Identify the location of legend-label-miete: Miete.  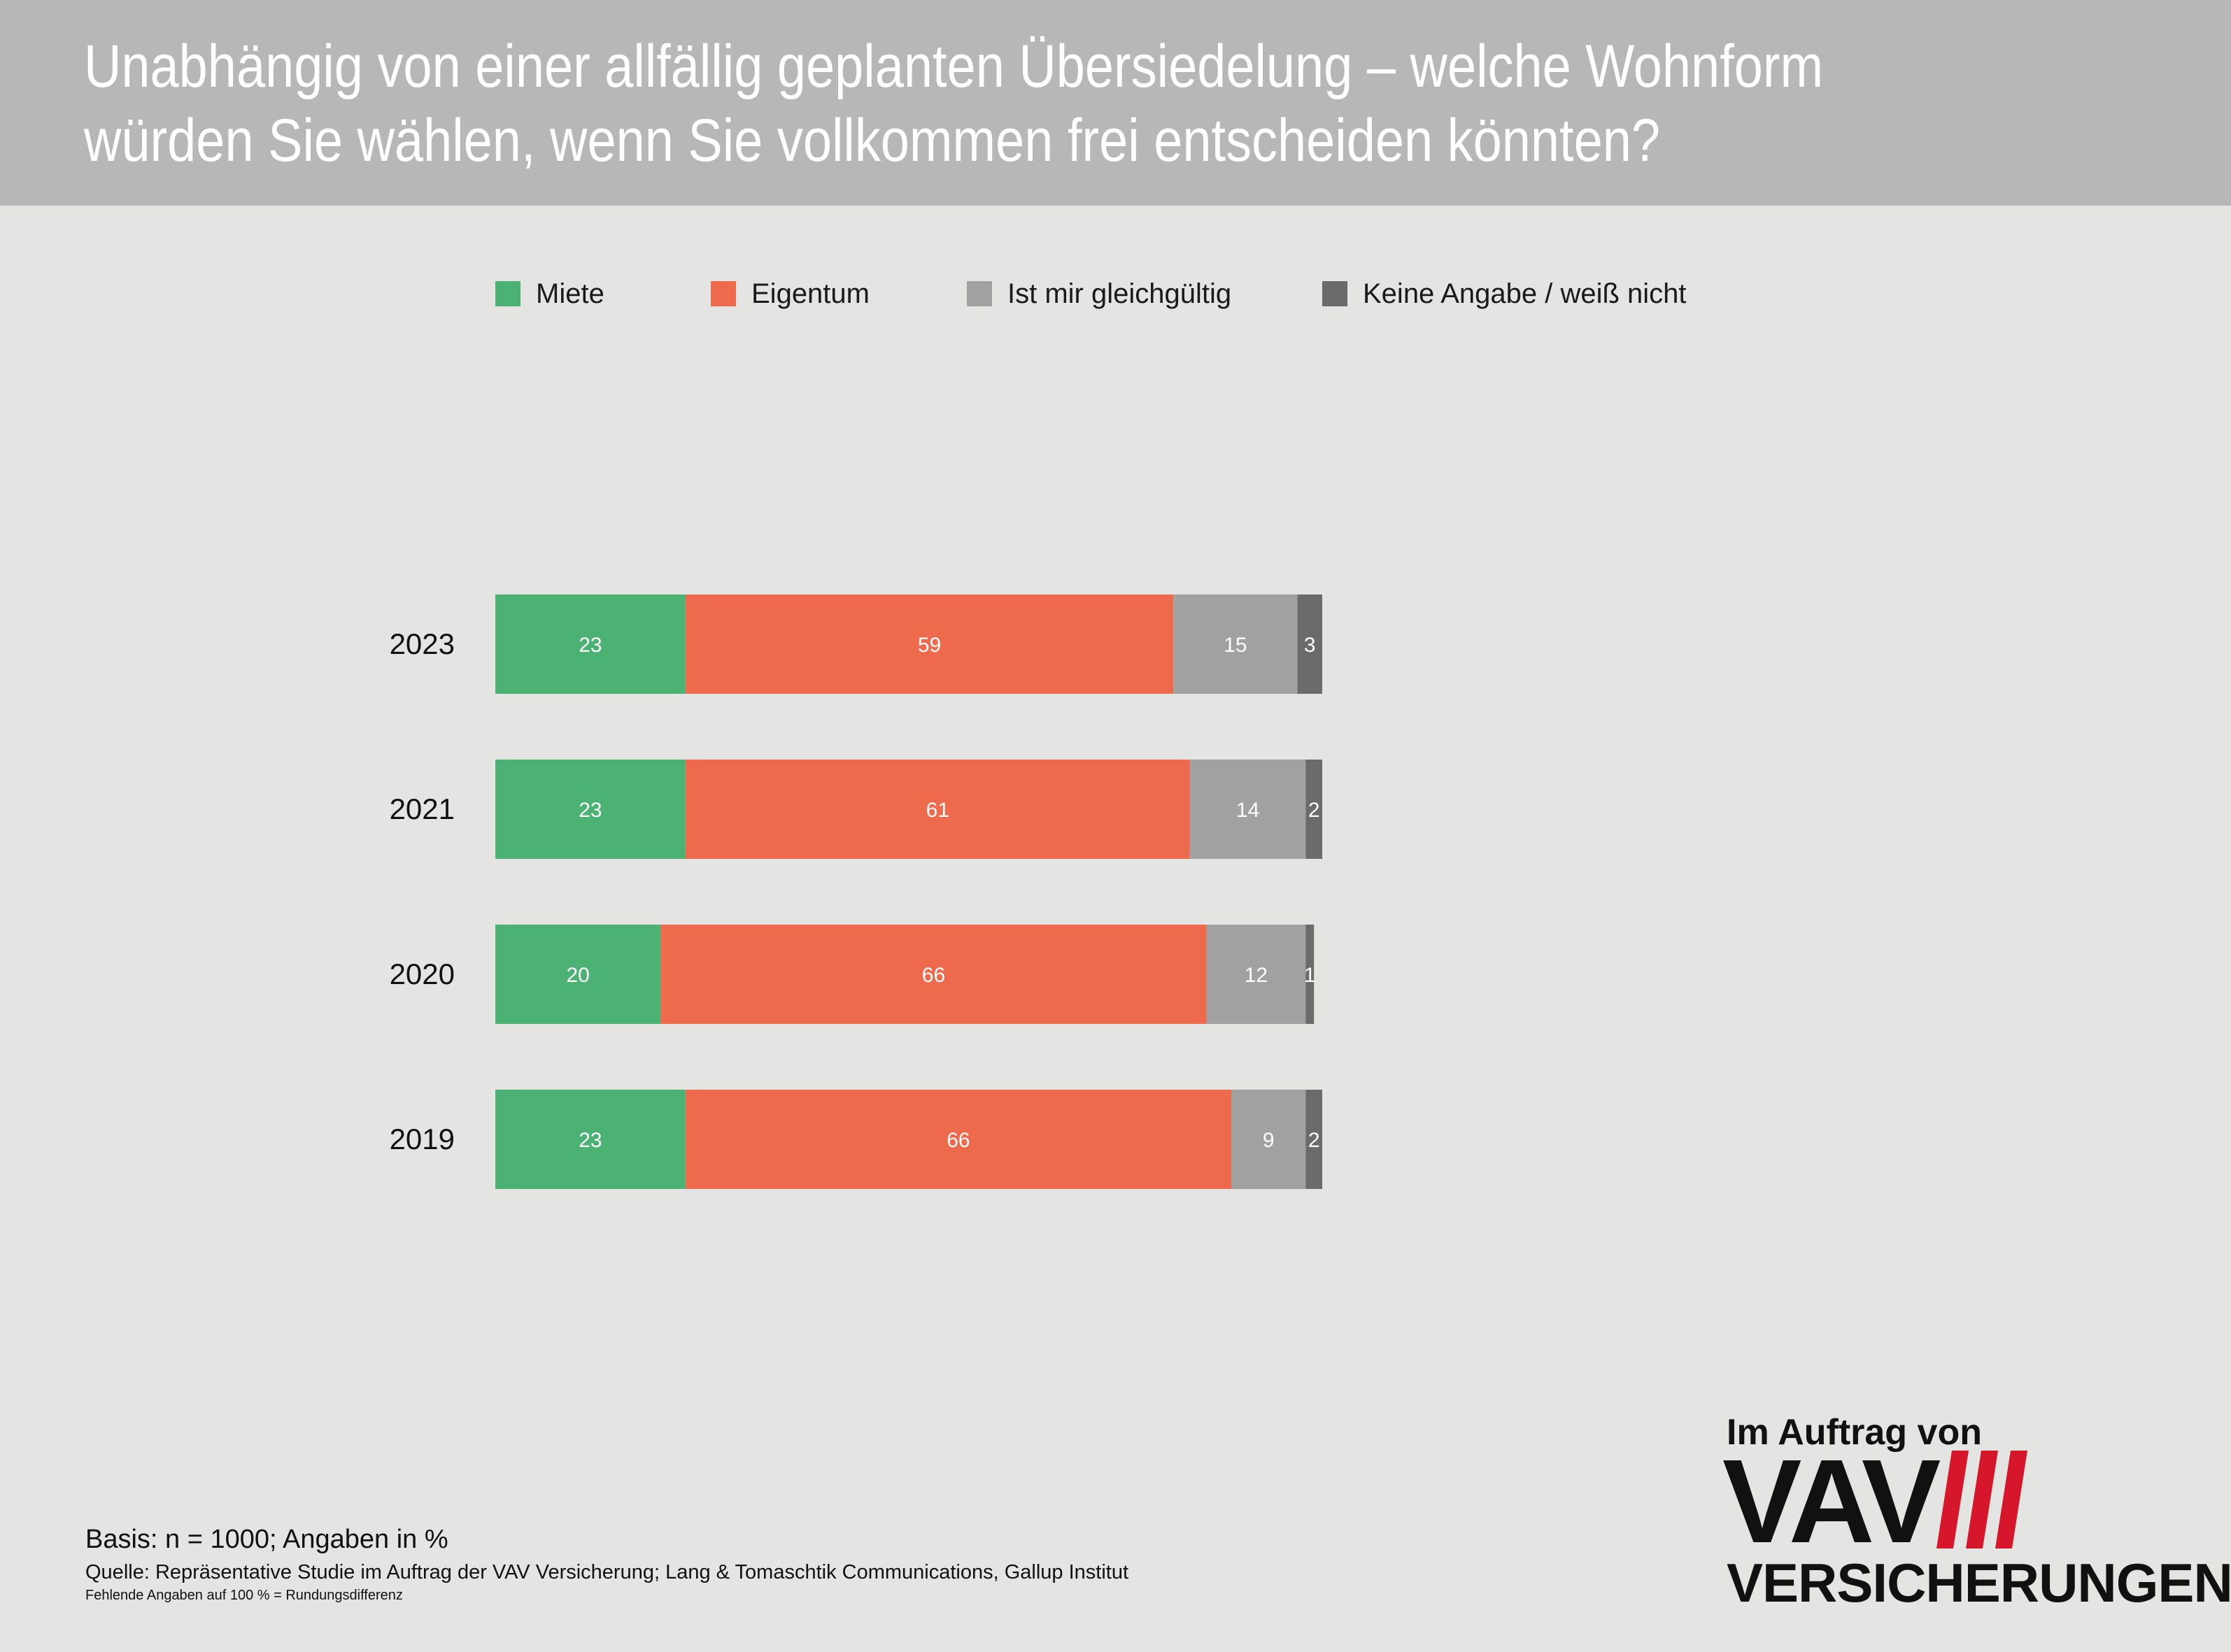
(570, 293).